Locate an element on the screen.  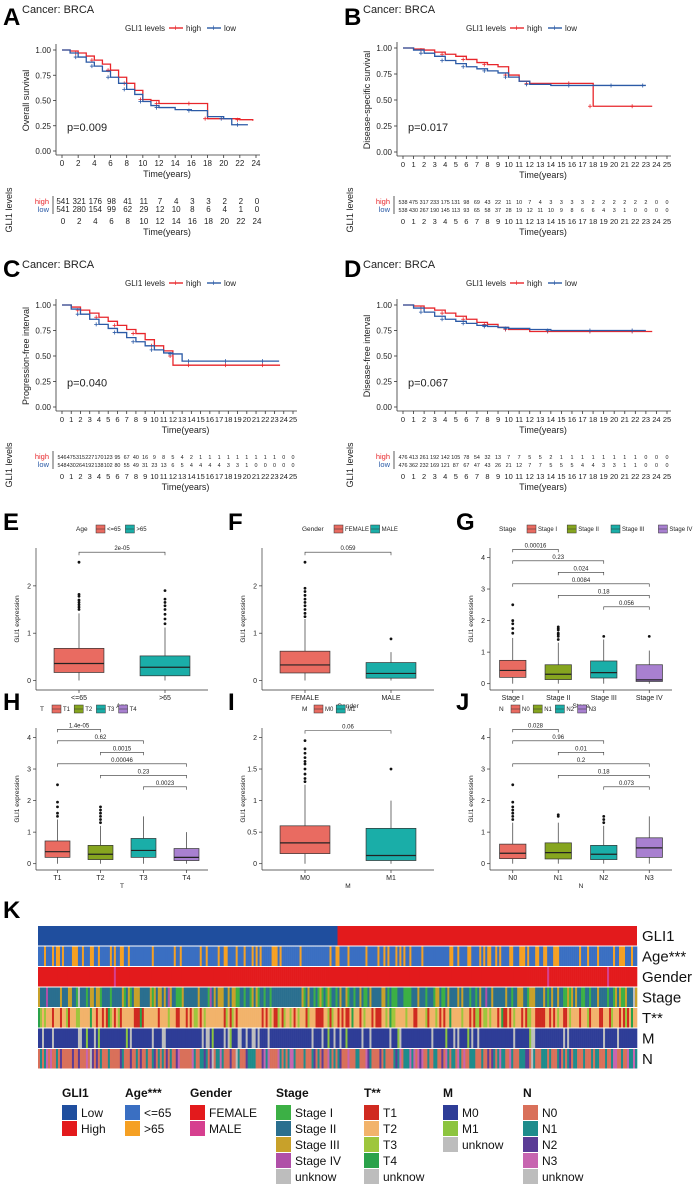
risk-count-low: 1 is located at coordinates (624, 466).